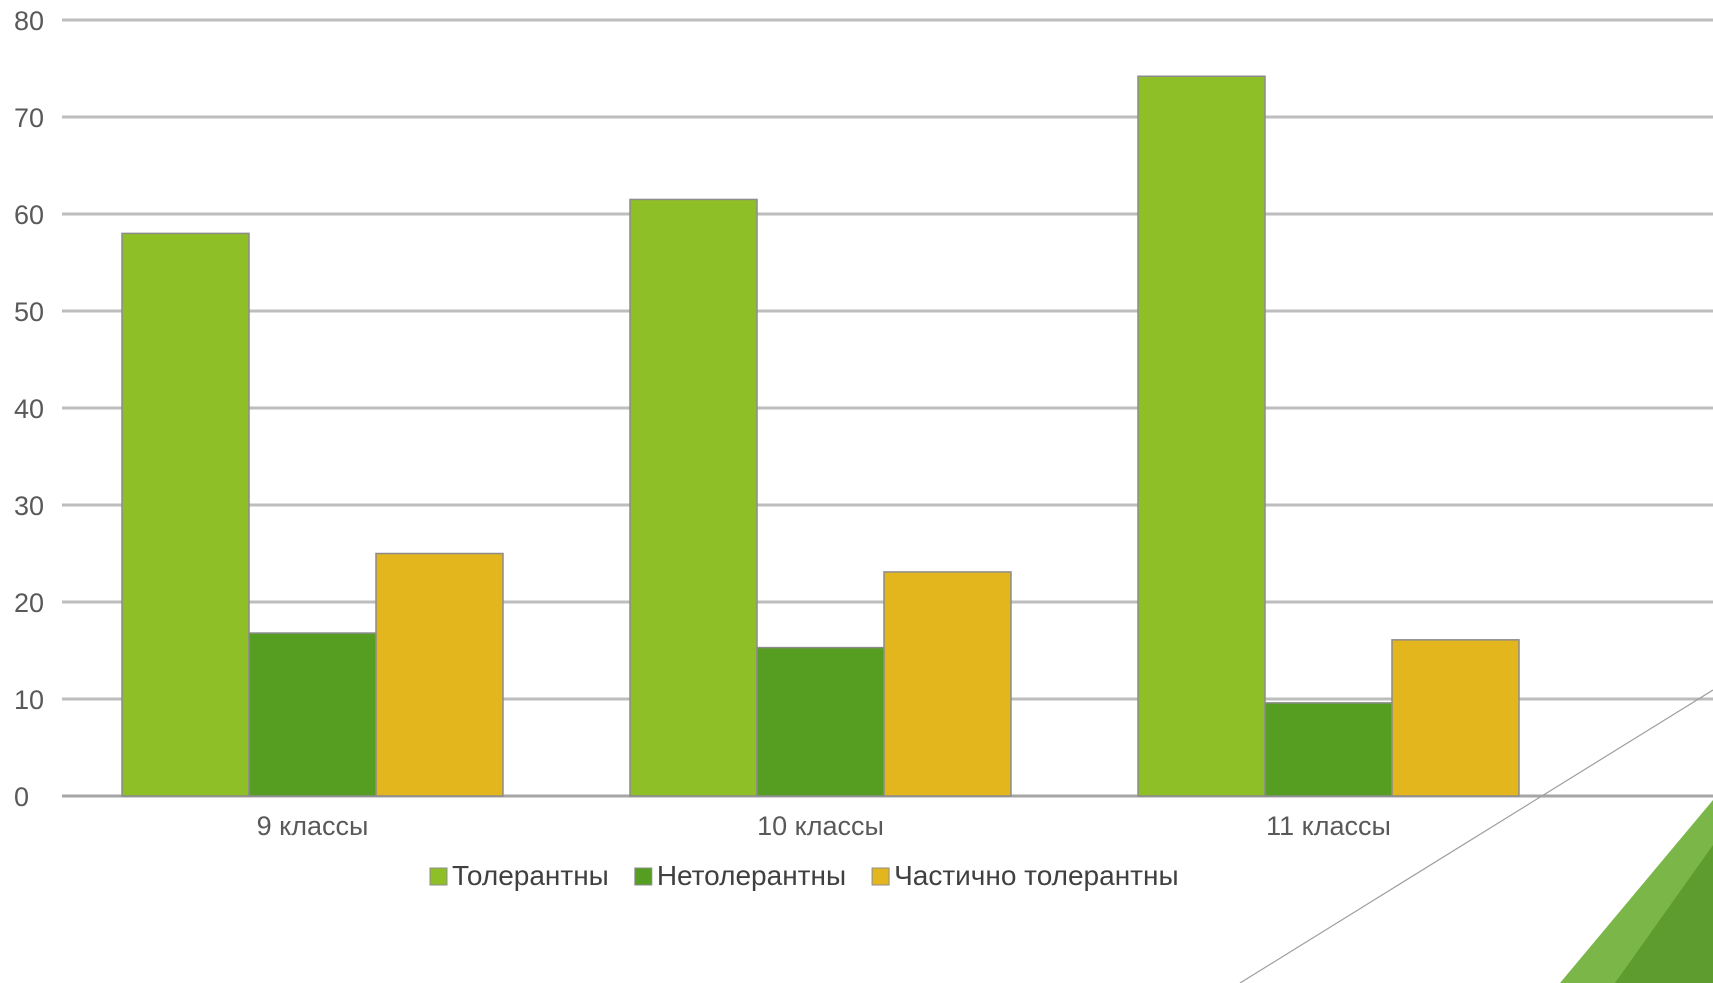 Image resolution: width=1713 pixels, height=983 pixels. I want to click on y-tick-label: 40, so click(29, 409).